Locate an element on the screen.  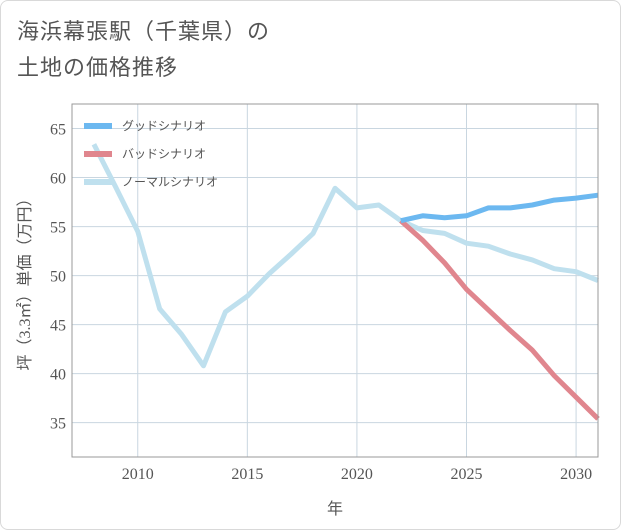
x-tick-label: 2030 is located at coordinates (576, 474).